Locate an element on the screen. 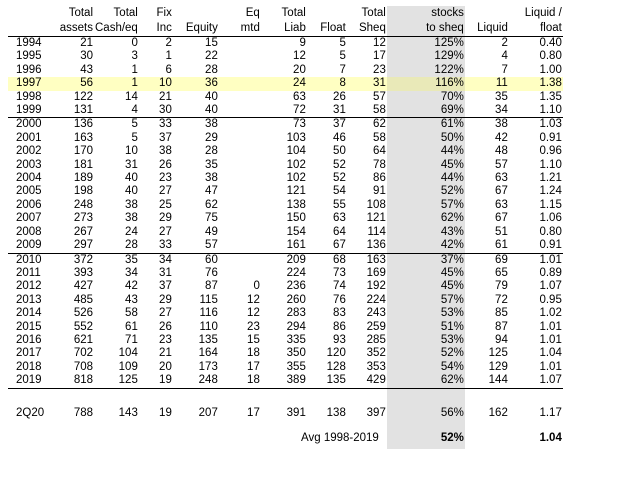  cell-liquid: 94 is located at coordinates (501, 339).